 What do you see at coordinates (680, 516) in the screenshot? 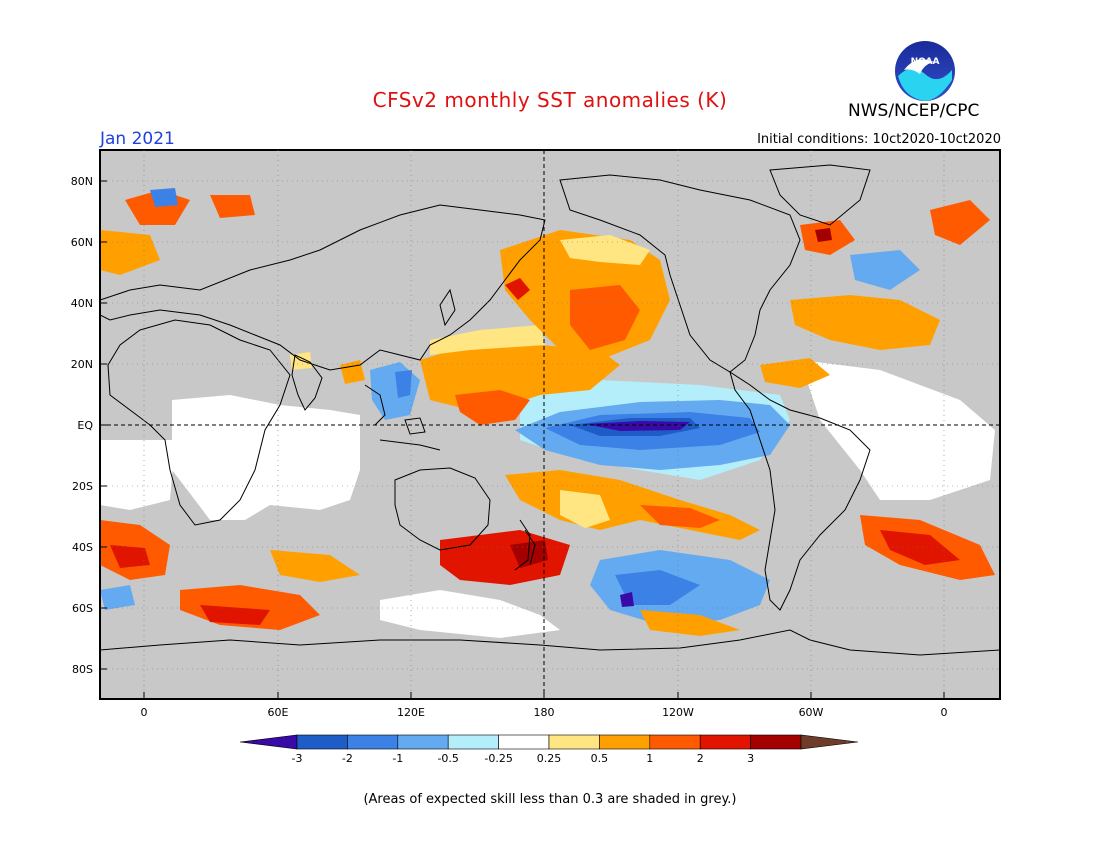
I see `anomaly-warm-spac-core` at bounding box center [680, 516].